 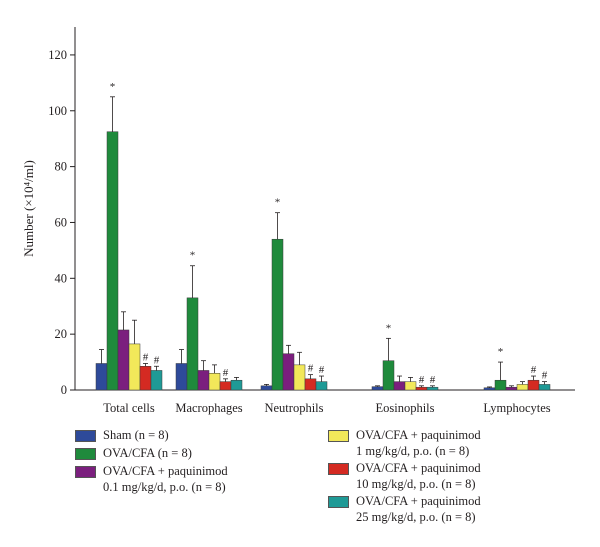 I want to click on legend-detail-paq-1: 1 mg/kg/d, p.o. (n = 8), so click(x=413, y=451).